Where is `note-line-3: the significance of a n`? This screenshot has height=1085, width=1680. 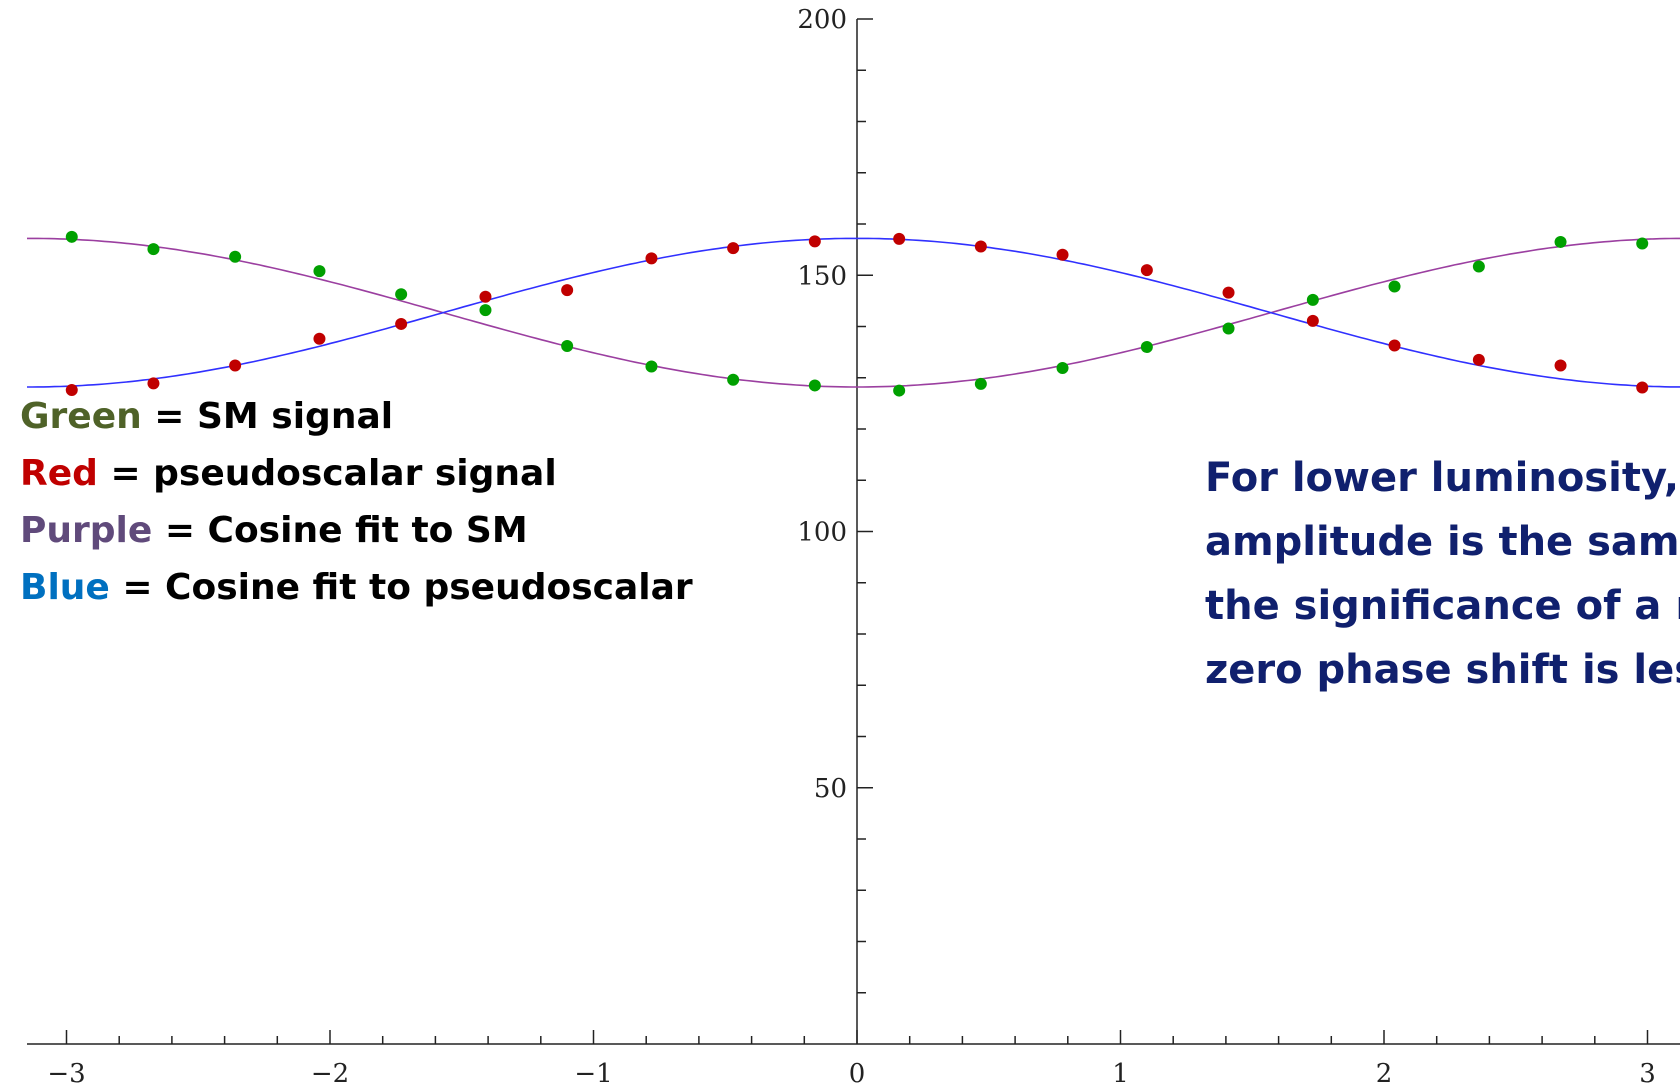
note-line-3: the significance of a n is located at coordinates (1442, 606).